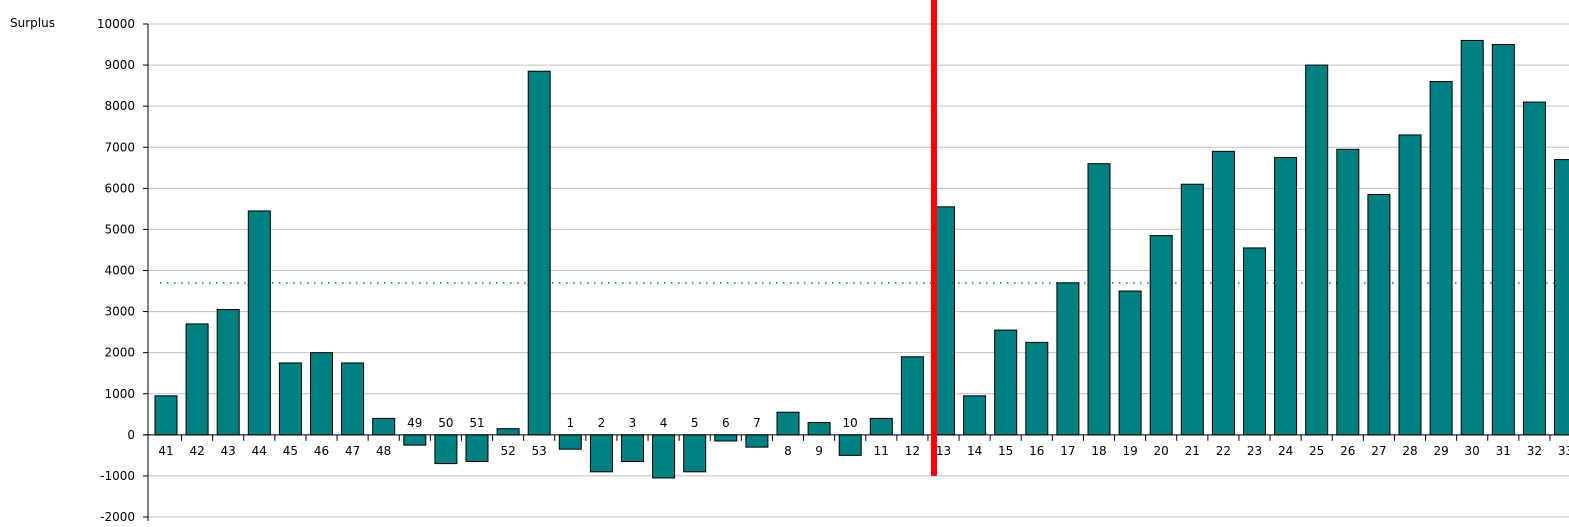 This screenshot has height=527, width=1569. Describe the element at coordinates (1098, 451) in the screenshot. I see `x-tick-label: 18` at that location.